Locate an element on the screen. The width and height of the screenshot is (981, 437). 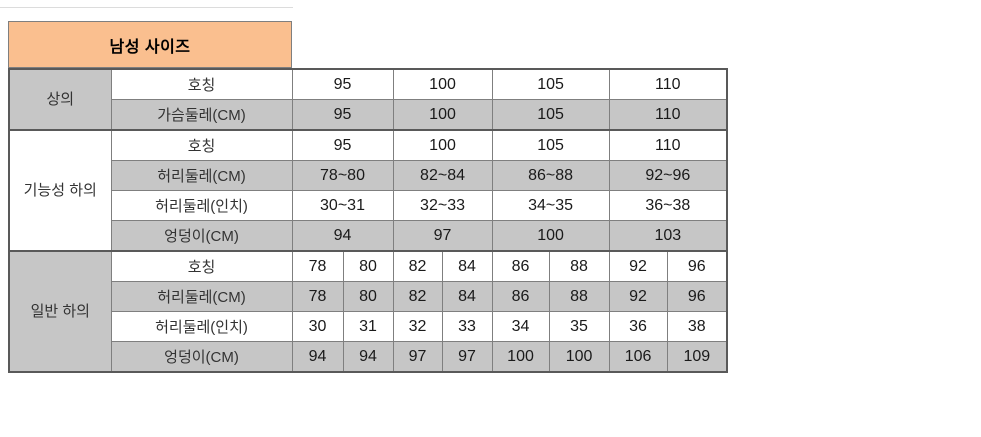
value-cell: 36 is located at coordinates (638, 326).